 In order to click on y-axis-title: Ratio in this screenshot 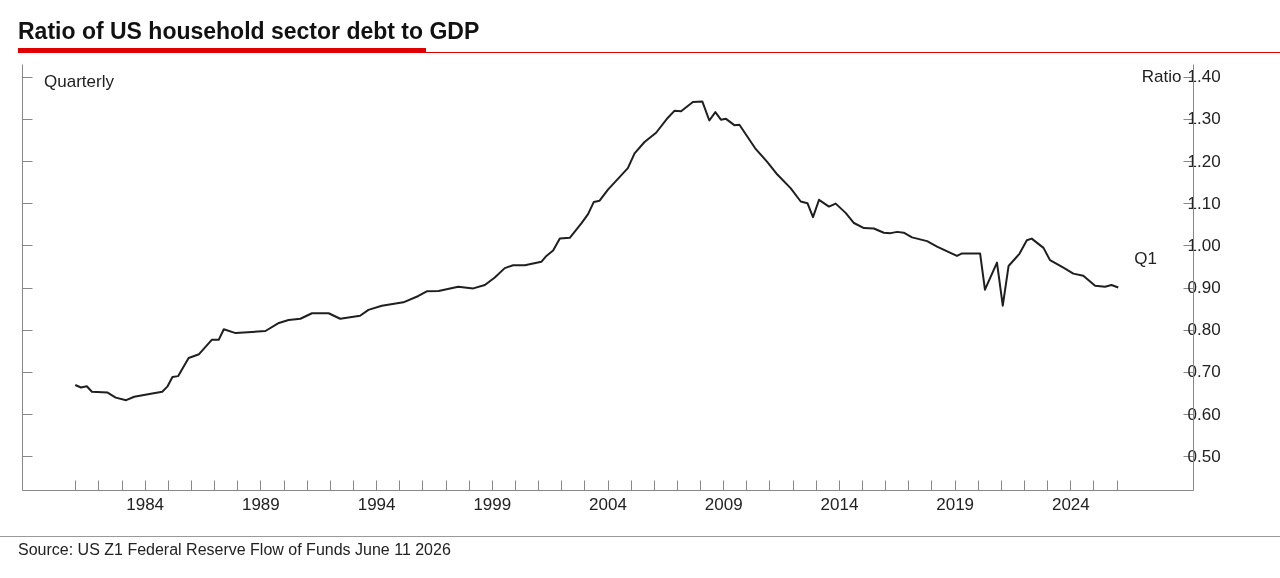, I will do `click(1161, 76)`.